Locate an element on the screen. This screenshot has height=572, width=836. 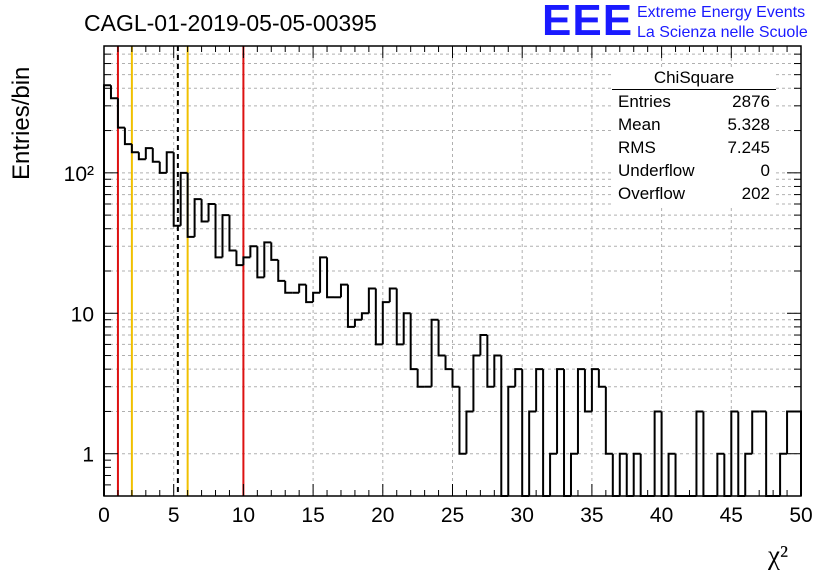
stats-title: ChiSquare is located at coordinates (694, 79).